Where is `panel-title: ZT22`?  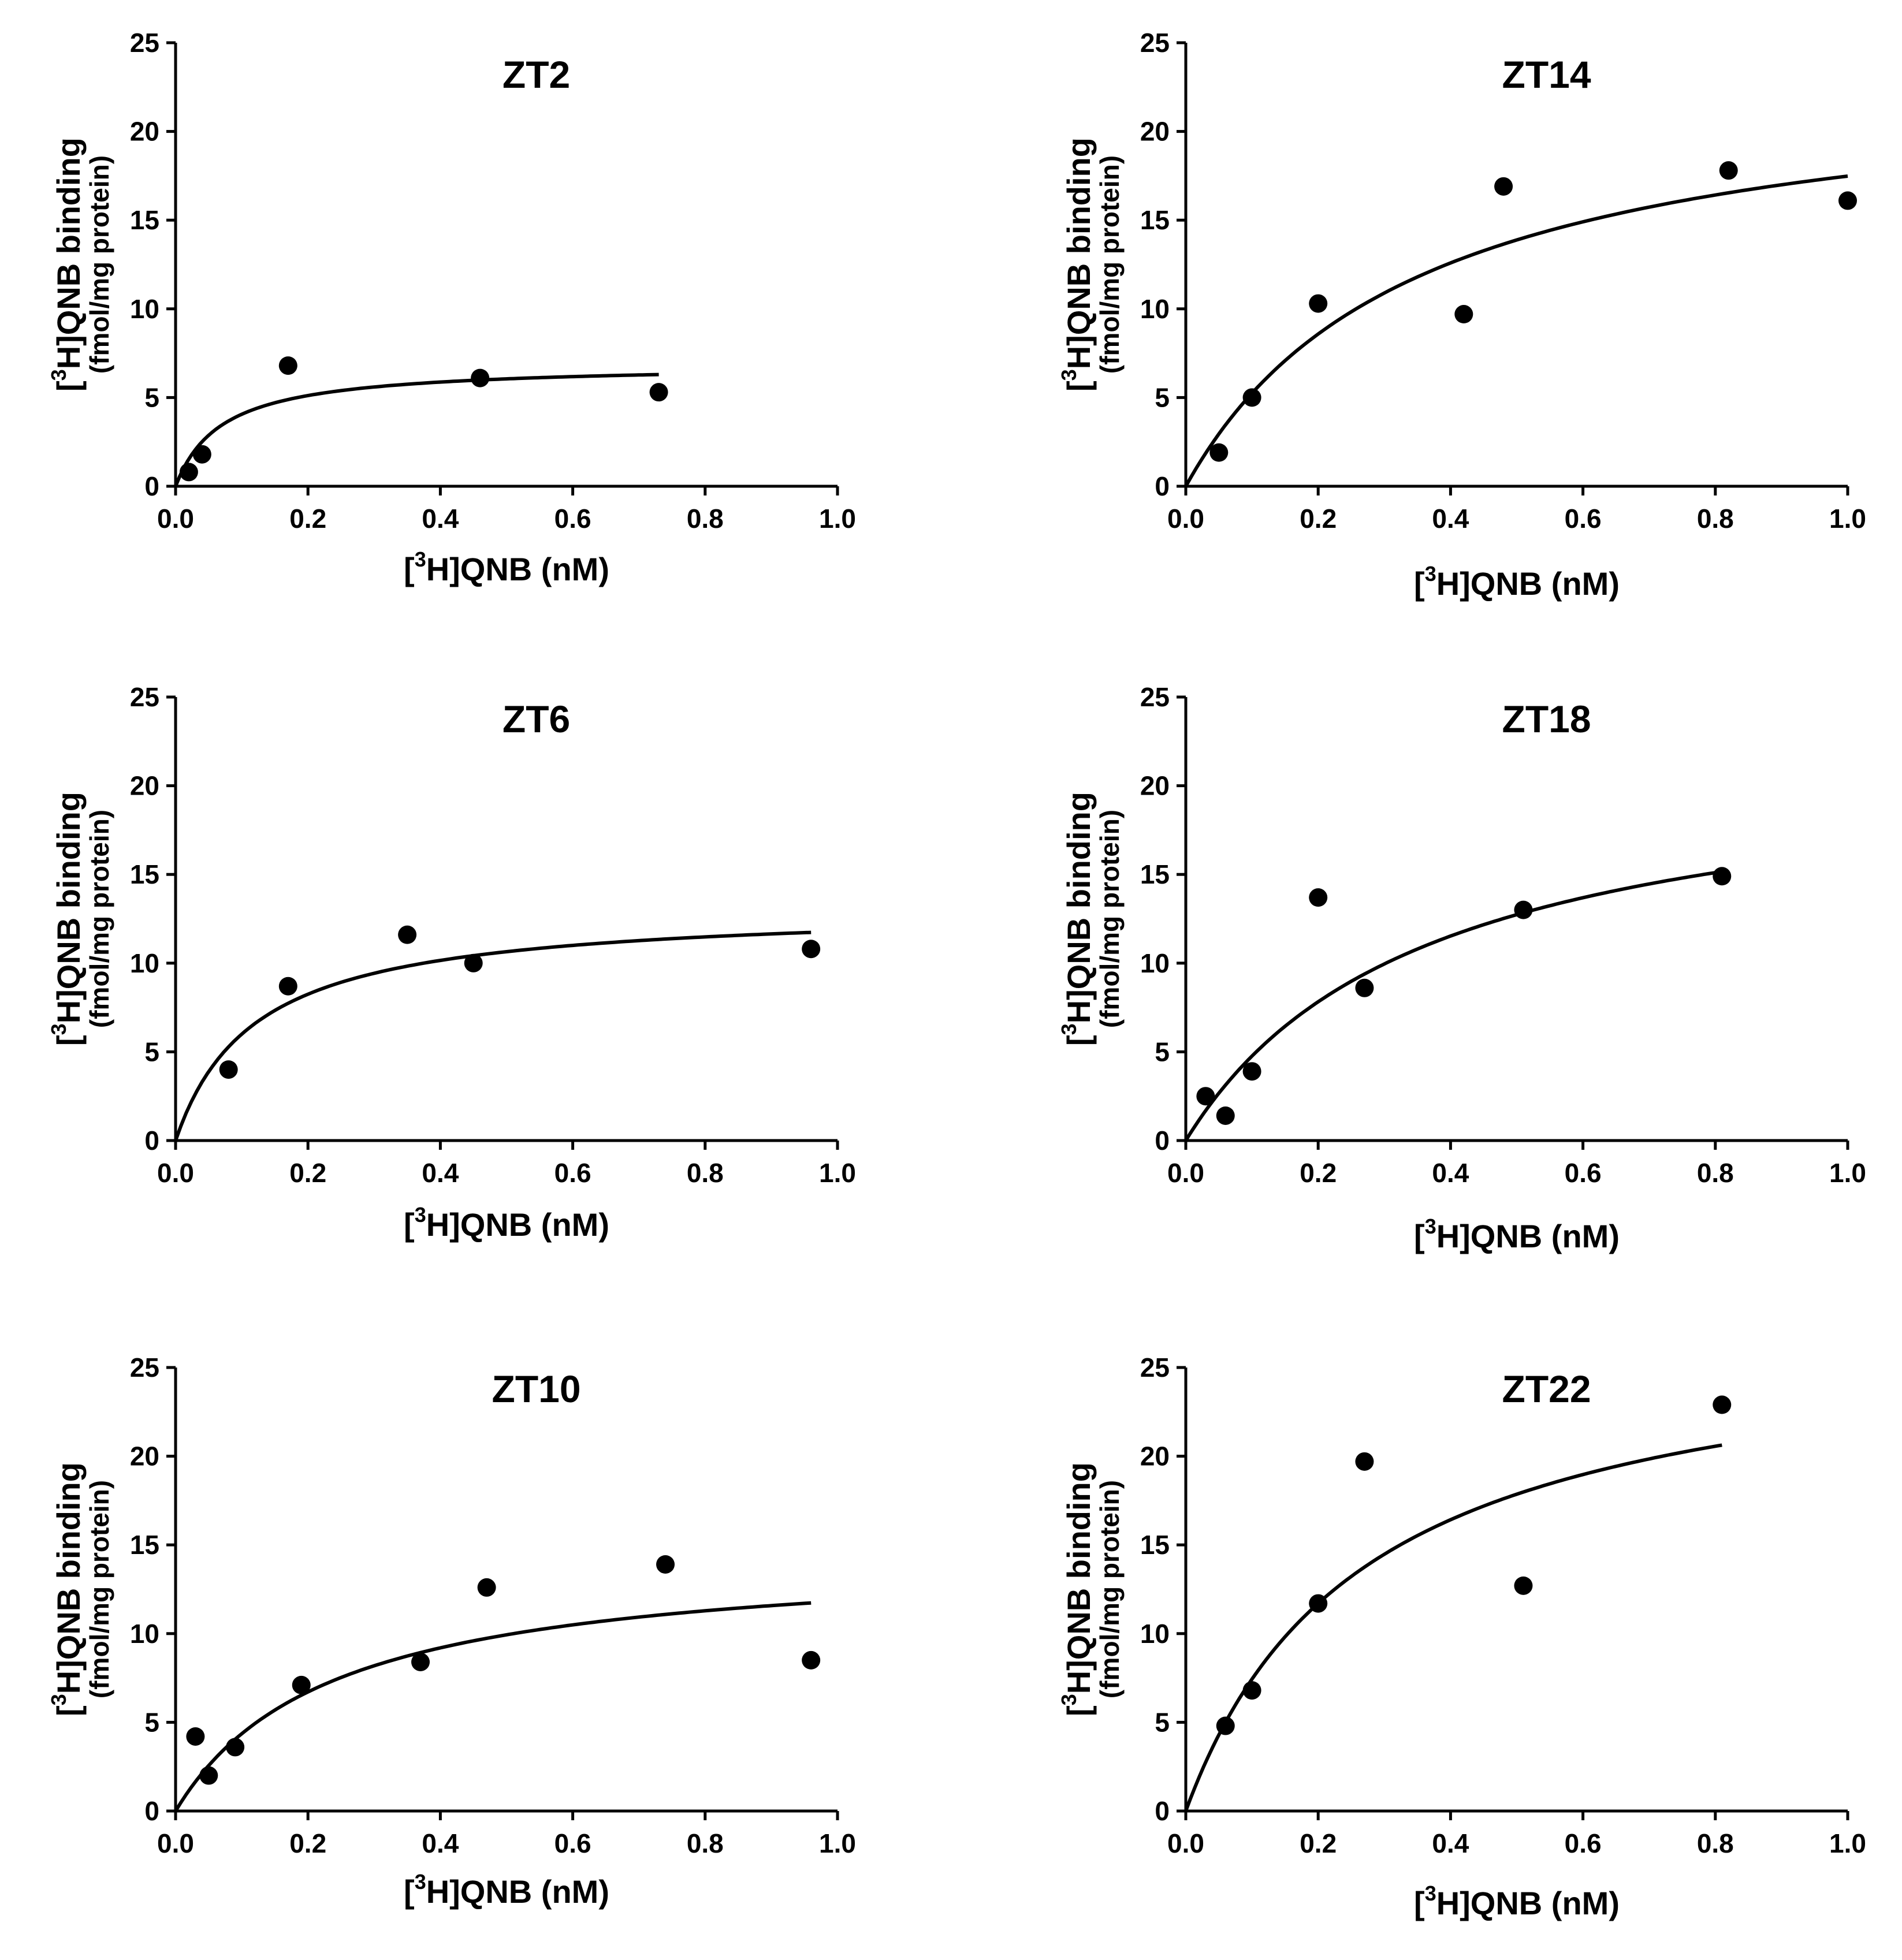 panel-title: ZT22 is located at coordinates (1546, 1388).